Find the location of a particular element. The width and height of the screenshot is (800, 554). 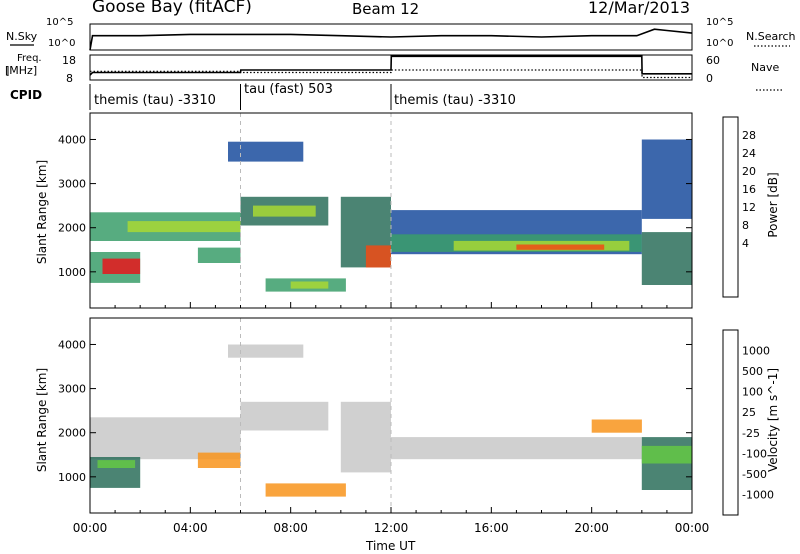

power-colorbar-tick-label: 4 is located at coordinates (745, 243).